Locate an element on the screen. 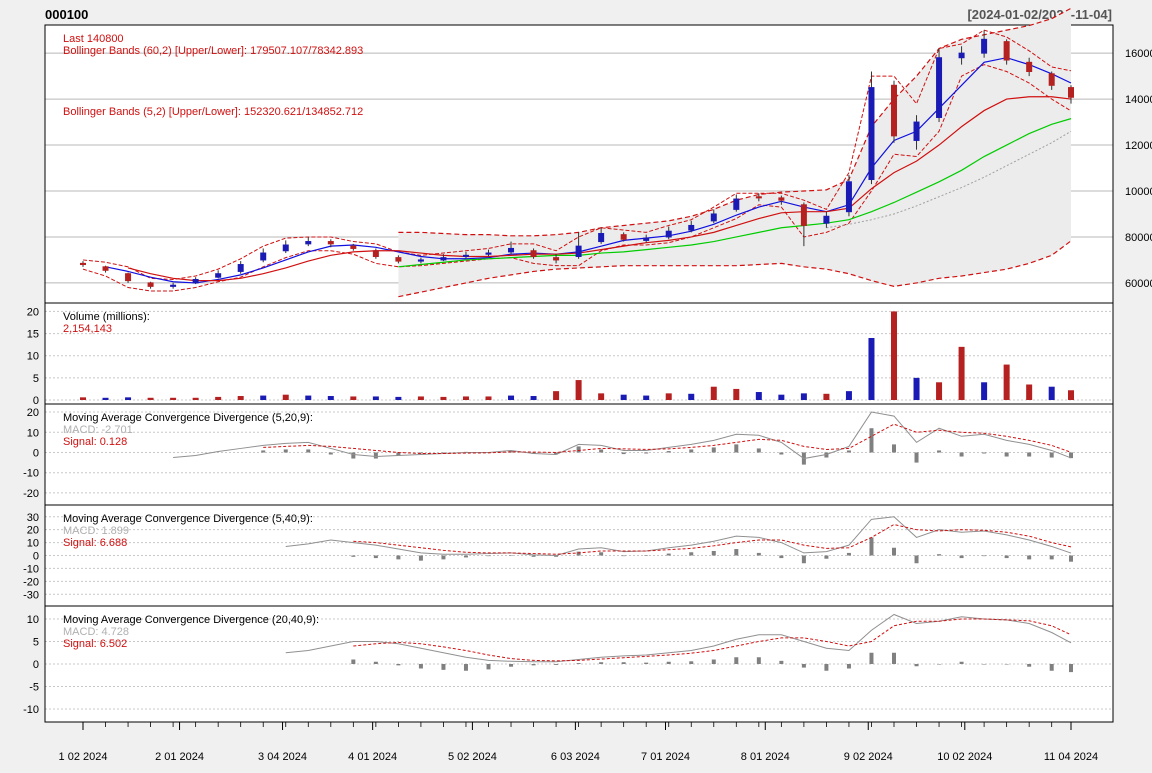  x-tick-label: 9 02 2024 is located at coordinates (868, 757).